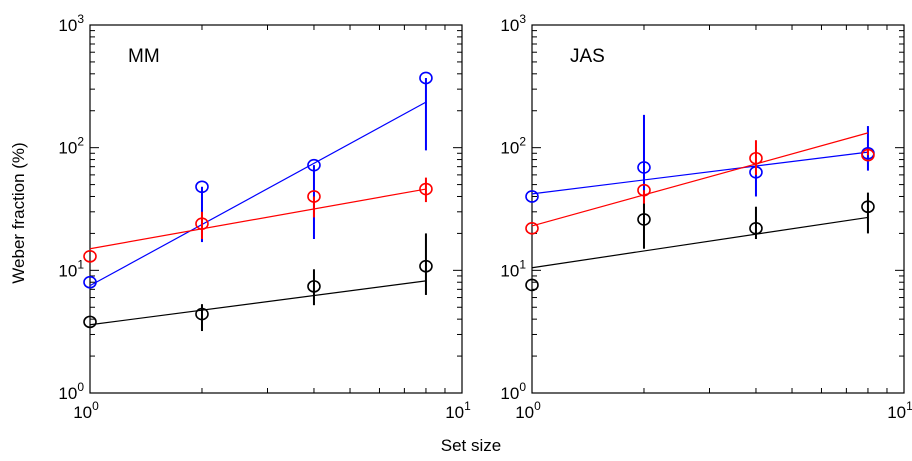 The width and height of the screenshot is (912, 461). What do you see at coordinates (471, 445) in the screenshot?
I see `x-axis-label: Set size` at bounding box center [471, 445].